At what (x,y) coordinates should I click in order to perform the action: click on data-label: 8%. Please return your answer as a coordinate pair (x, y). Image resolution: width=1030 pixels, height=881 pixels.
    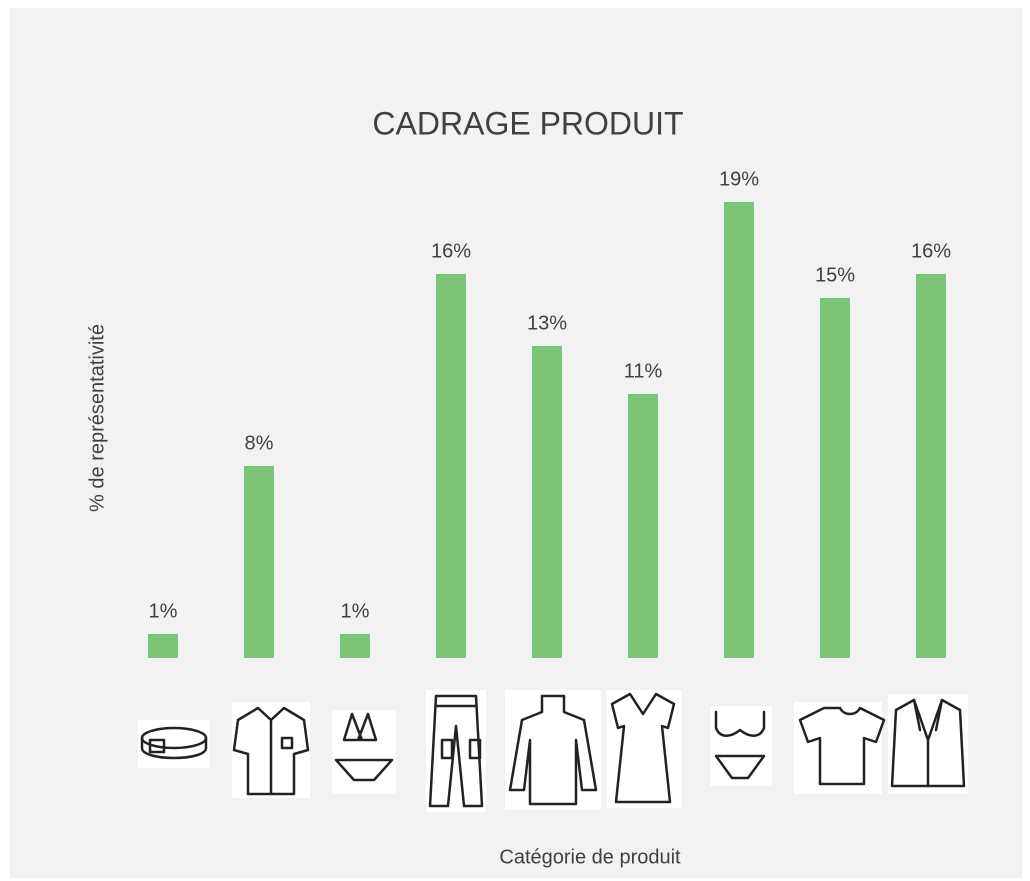
    Looking at the image, I should click on (259, 443).